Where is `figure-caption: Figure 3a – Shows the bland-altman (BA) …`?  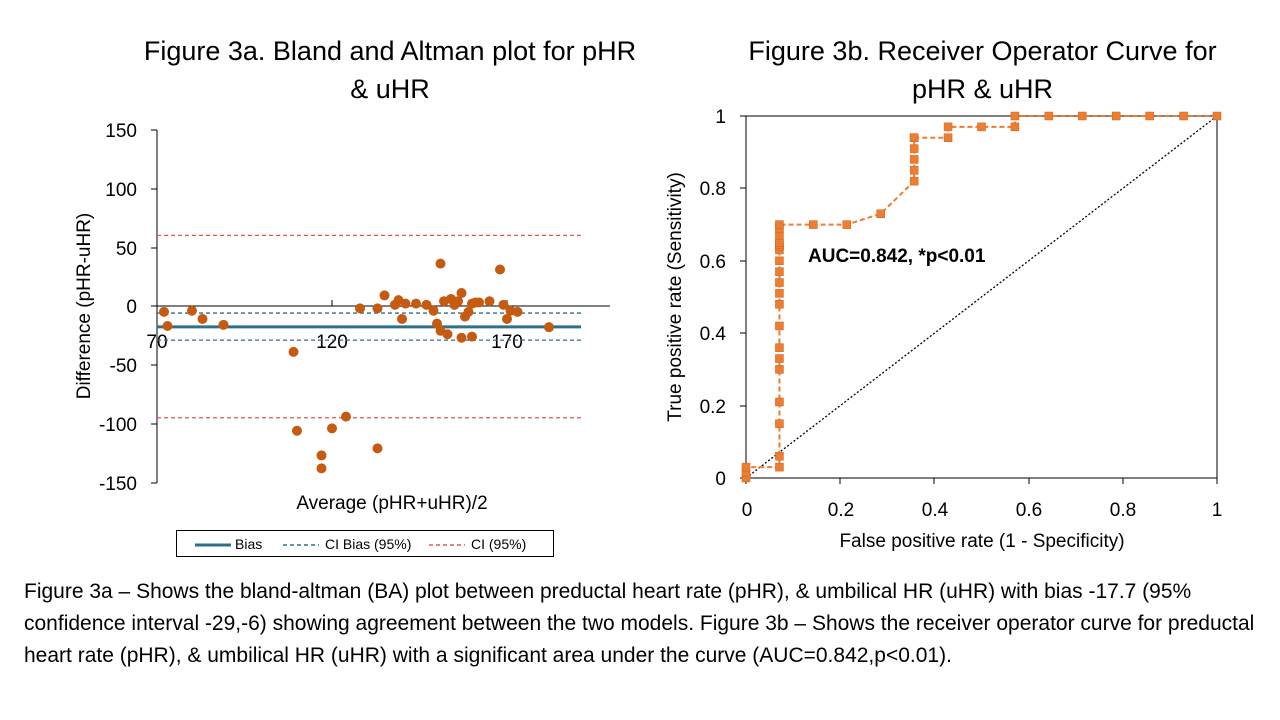 figure-caption: Figure 3a – Shows the bland-altman (BA) … is located at coordinates (639, 623).